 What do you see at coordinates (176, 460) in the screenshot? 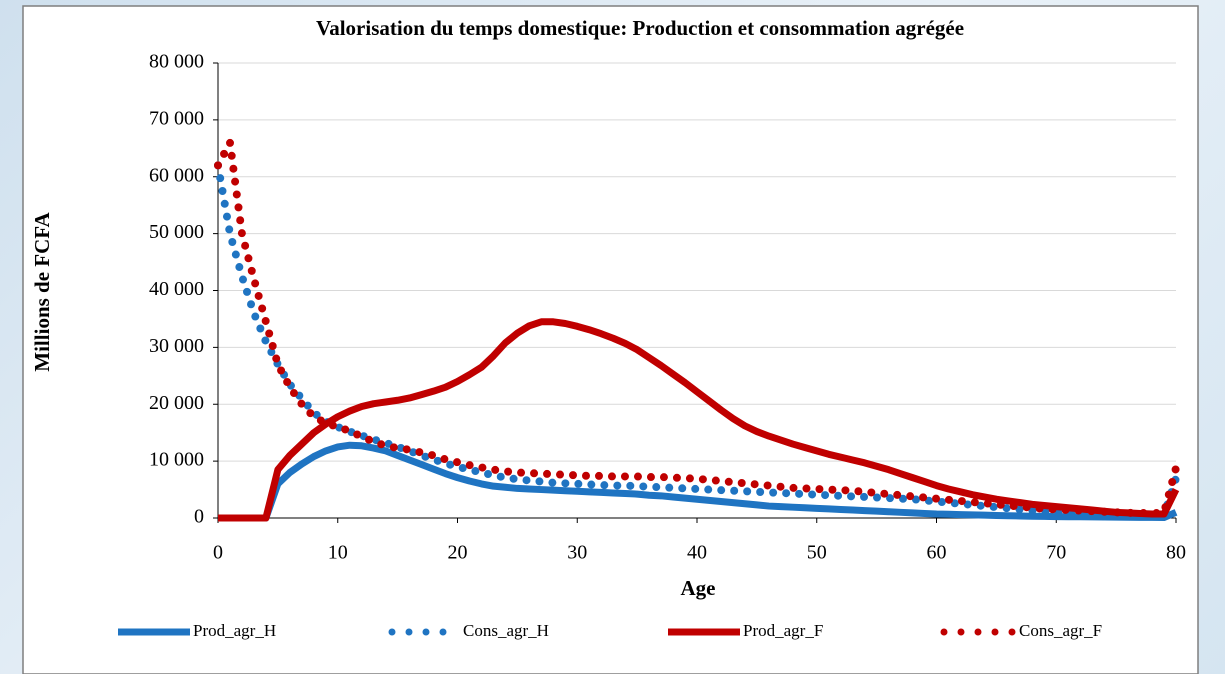
I see `y-tick-label: 10 000` at bounding box center [176, 460].